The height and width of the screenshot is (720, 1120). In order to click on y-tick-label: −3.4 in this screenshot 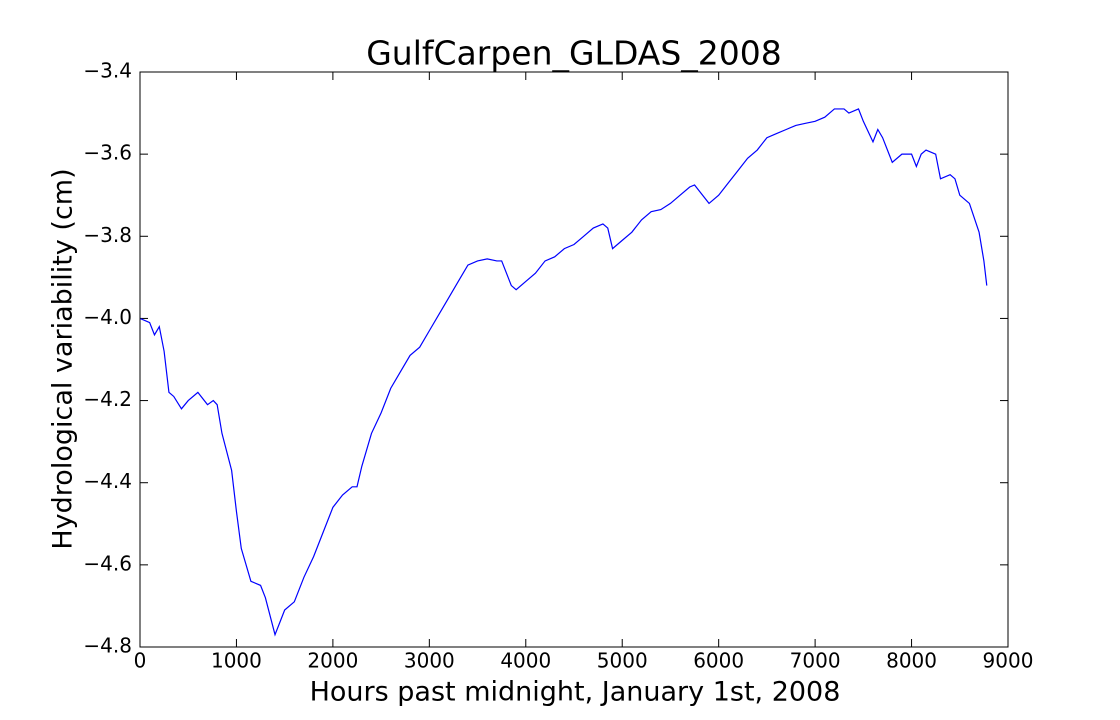, I will do `click(107, 71)`.